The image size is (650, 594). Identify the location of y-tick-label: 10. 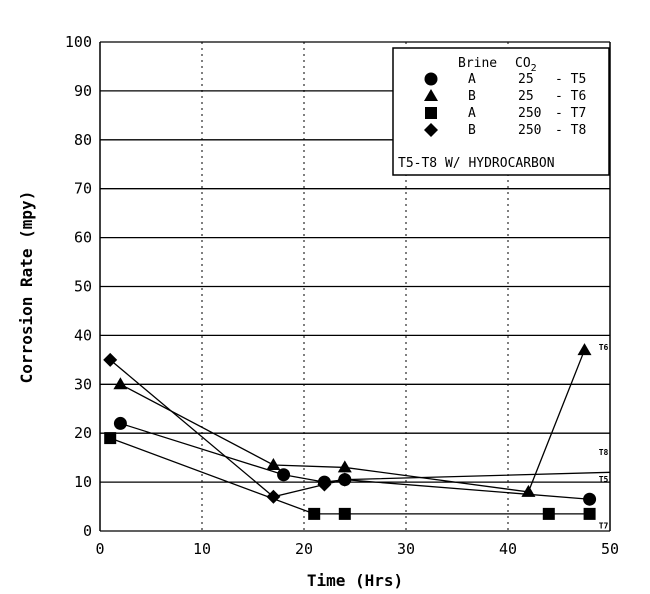
(83, 482).